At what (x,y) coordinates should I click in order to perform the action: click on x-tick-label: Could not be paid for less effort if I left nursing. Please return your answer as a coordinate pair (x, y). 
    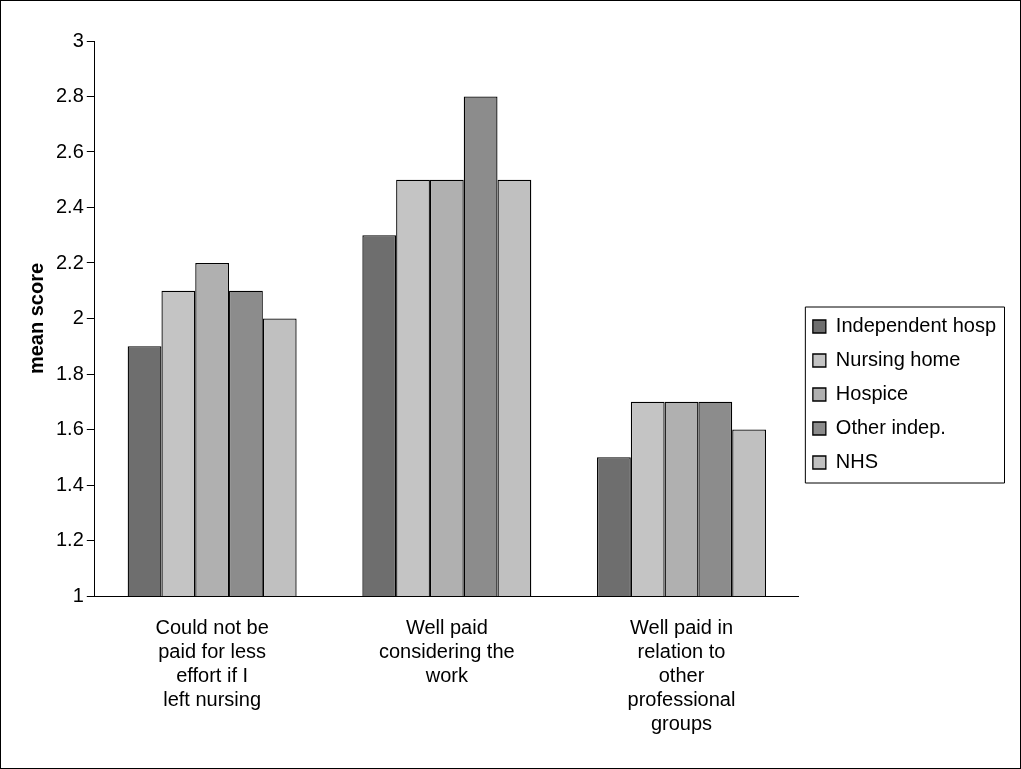
    Looking at the image, I should click on (212, 662).